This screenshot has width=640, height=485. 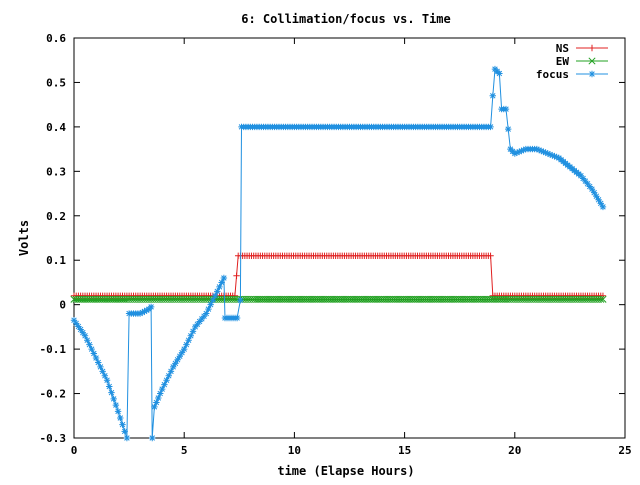 I want to click on legend-label: NS, so click(x=562, y=48).